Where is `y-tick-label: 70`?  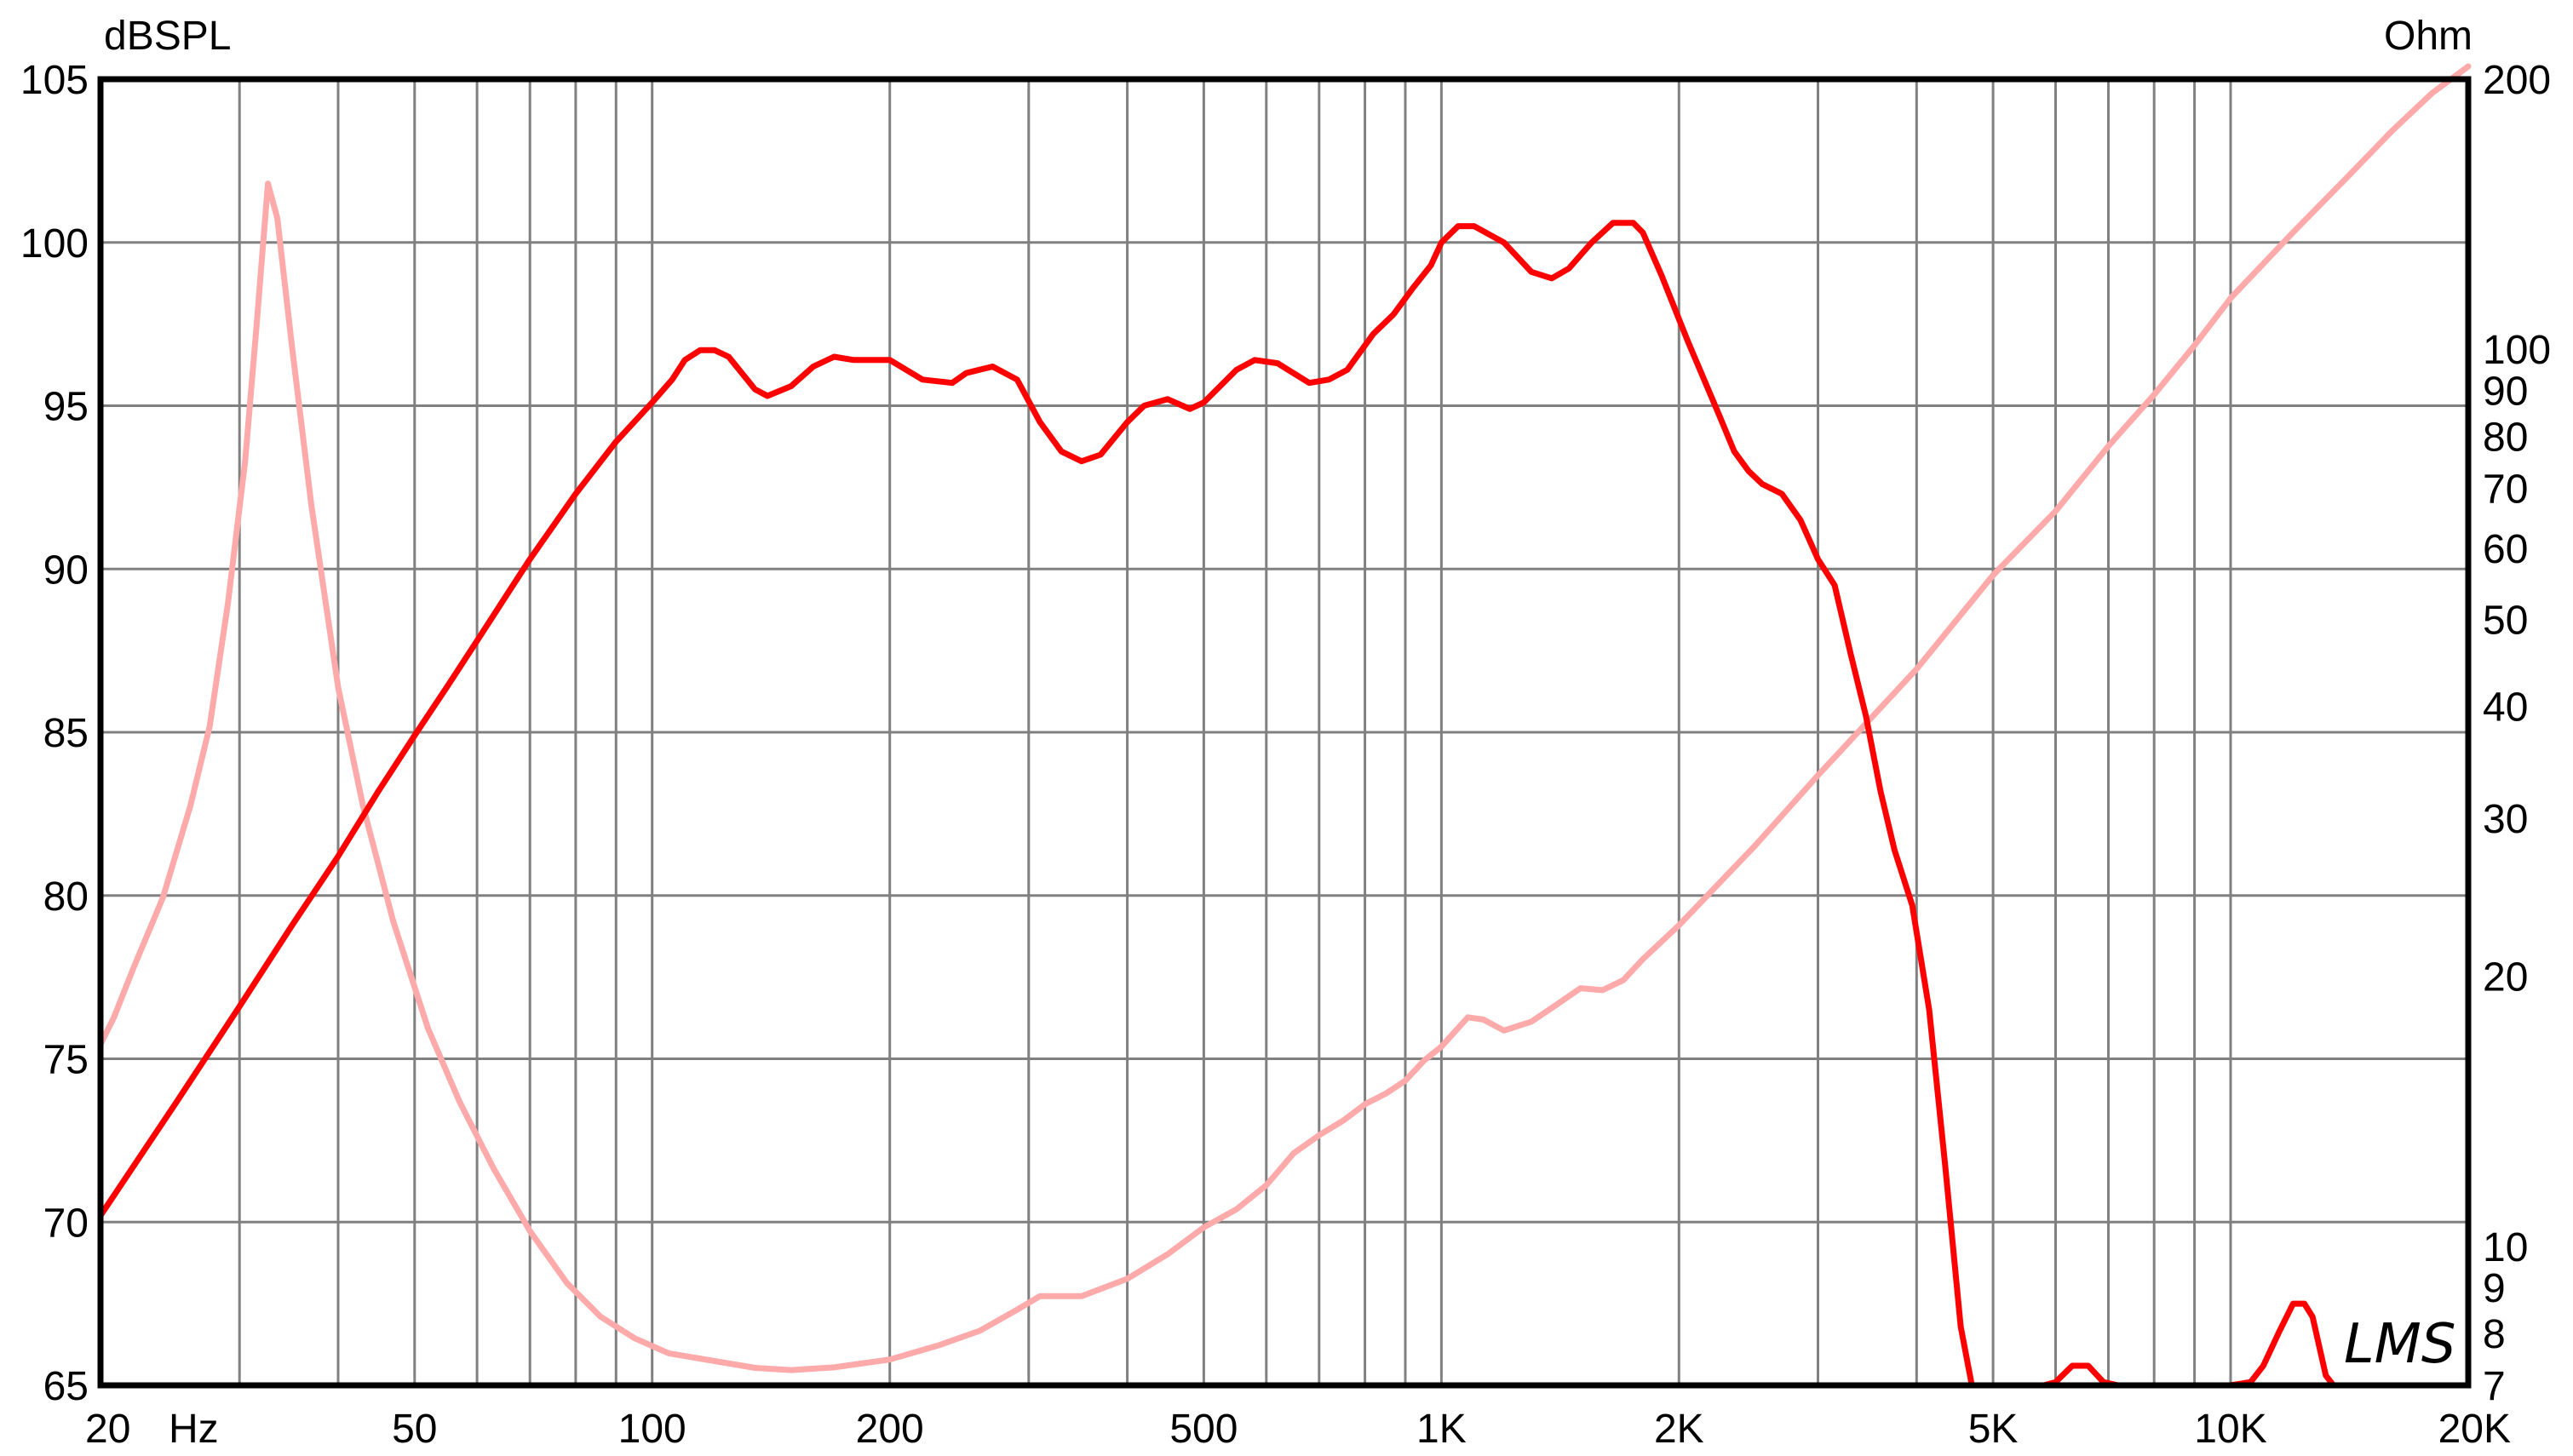
y-tick-label: 70 is located at coordinates (66, 1223).